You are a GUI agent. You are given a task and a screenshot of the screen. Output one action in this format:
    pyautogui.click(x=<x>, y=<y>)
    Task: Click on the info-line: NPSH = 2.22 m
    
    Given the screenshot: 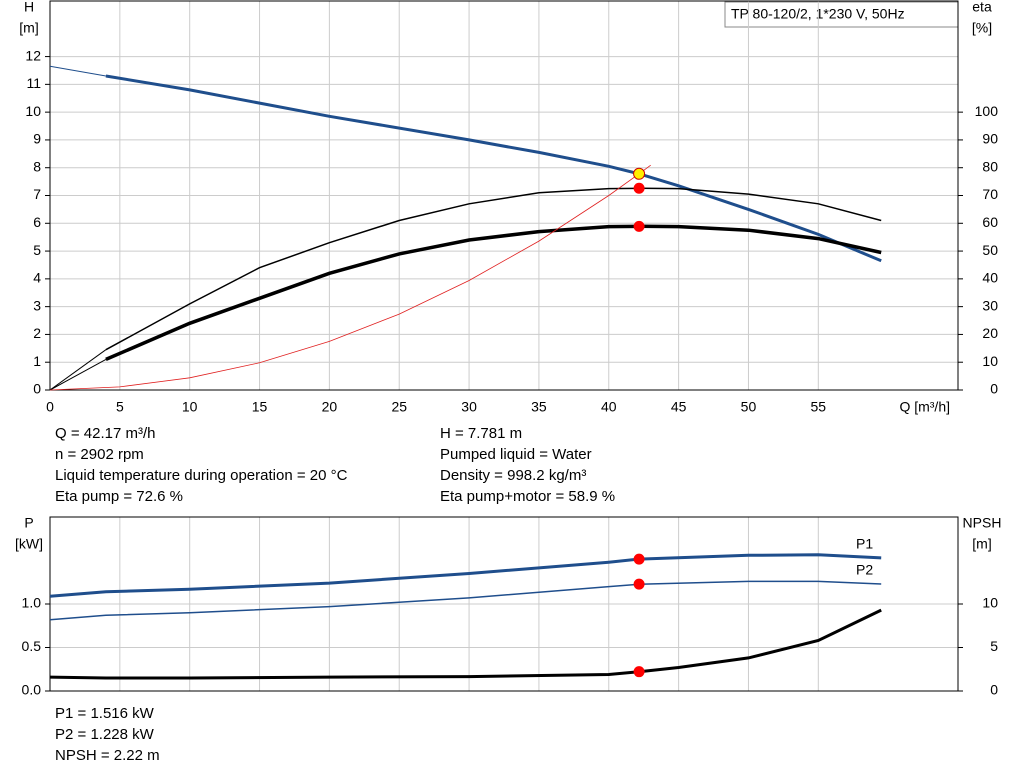 What is the action you would take?
    pyautogui.click(x=107, y=755)
    